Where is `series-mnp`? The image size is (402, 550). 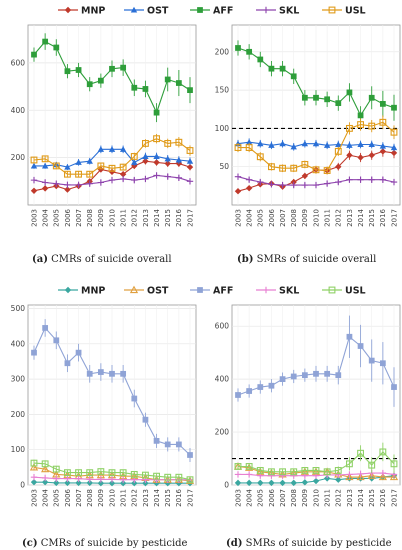 series-mnp is located at coordinates (112, 482).